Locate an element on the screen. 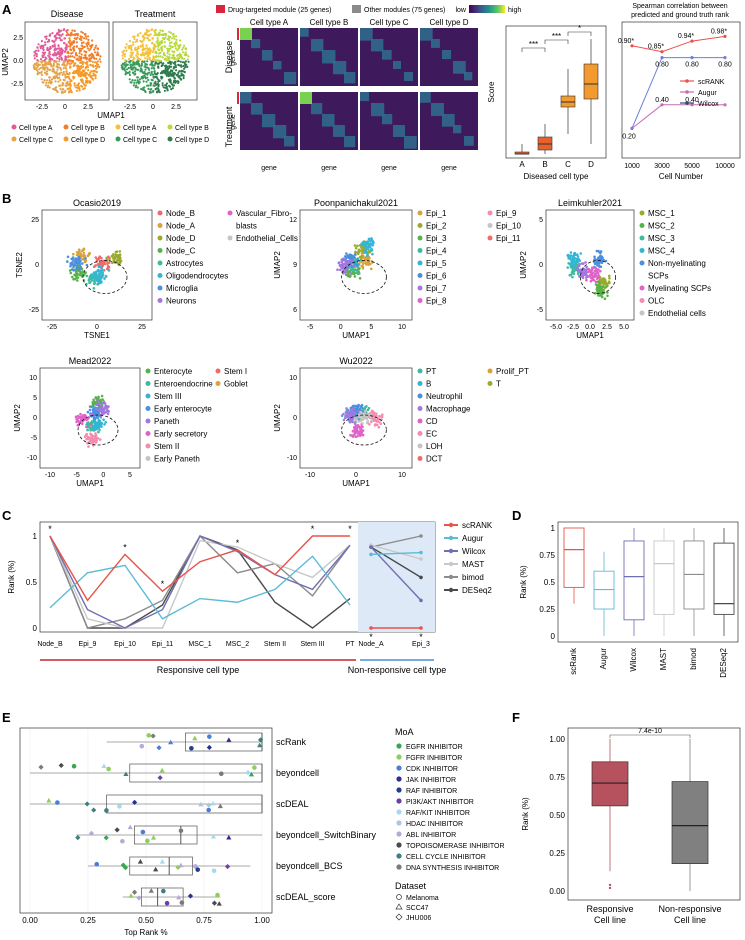 This screenshot has width=745, height=940. sig-label: * is located at coordinates (579, 28).